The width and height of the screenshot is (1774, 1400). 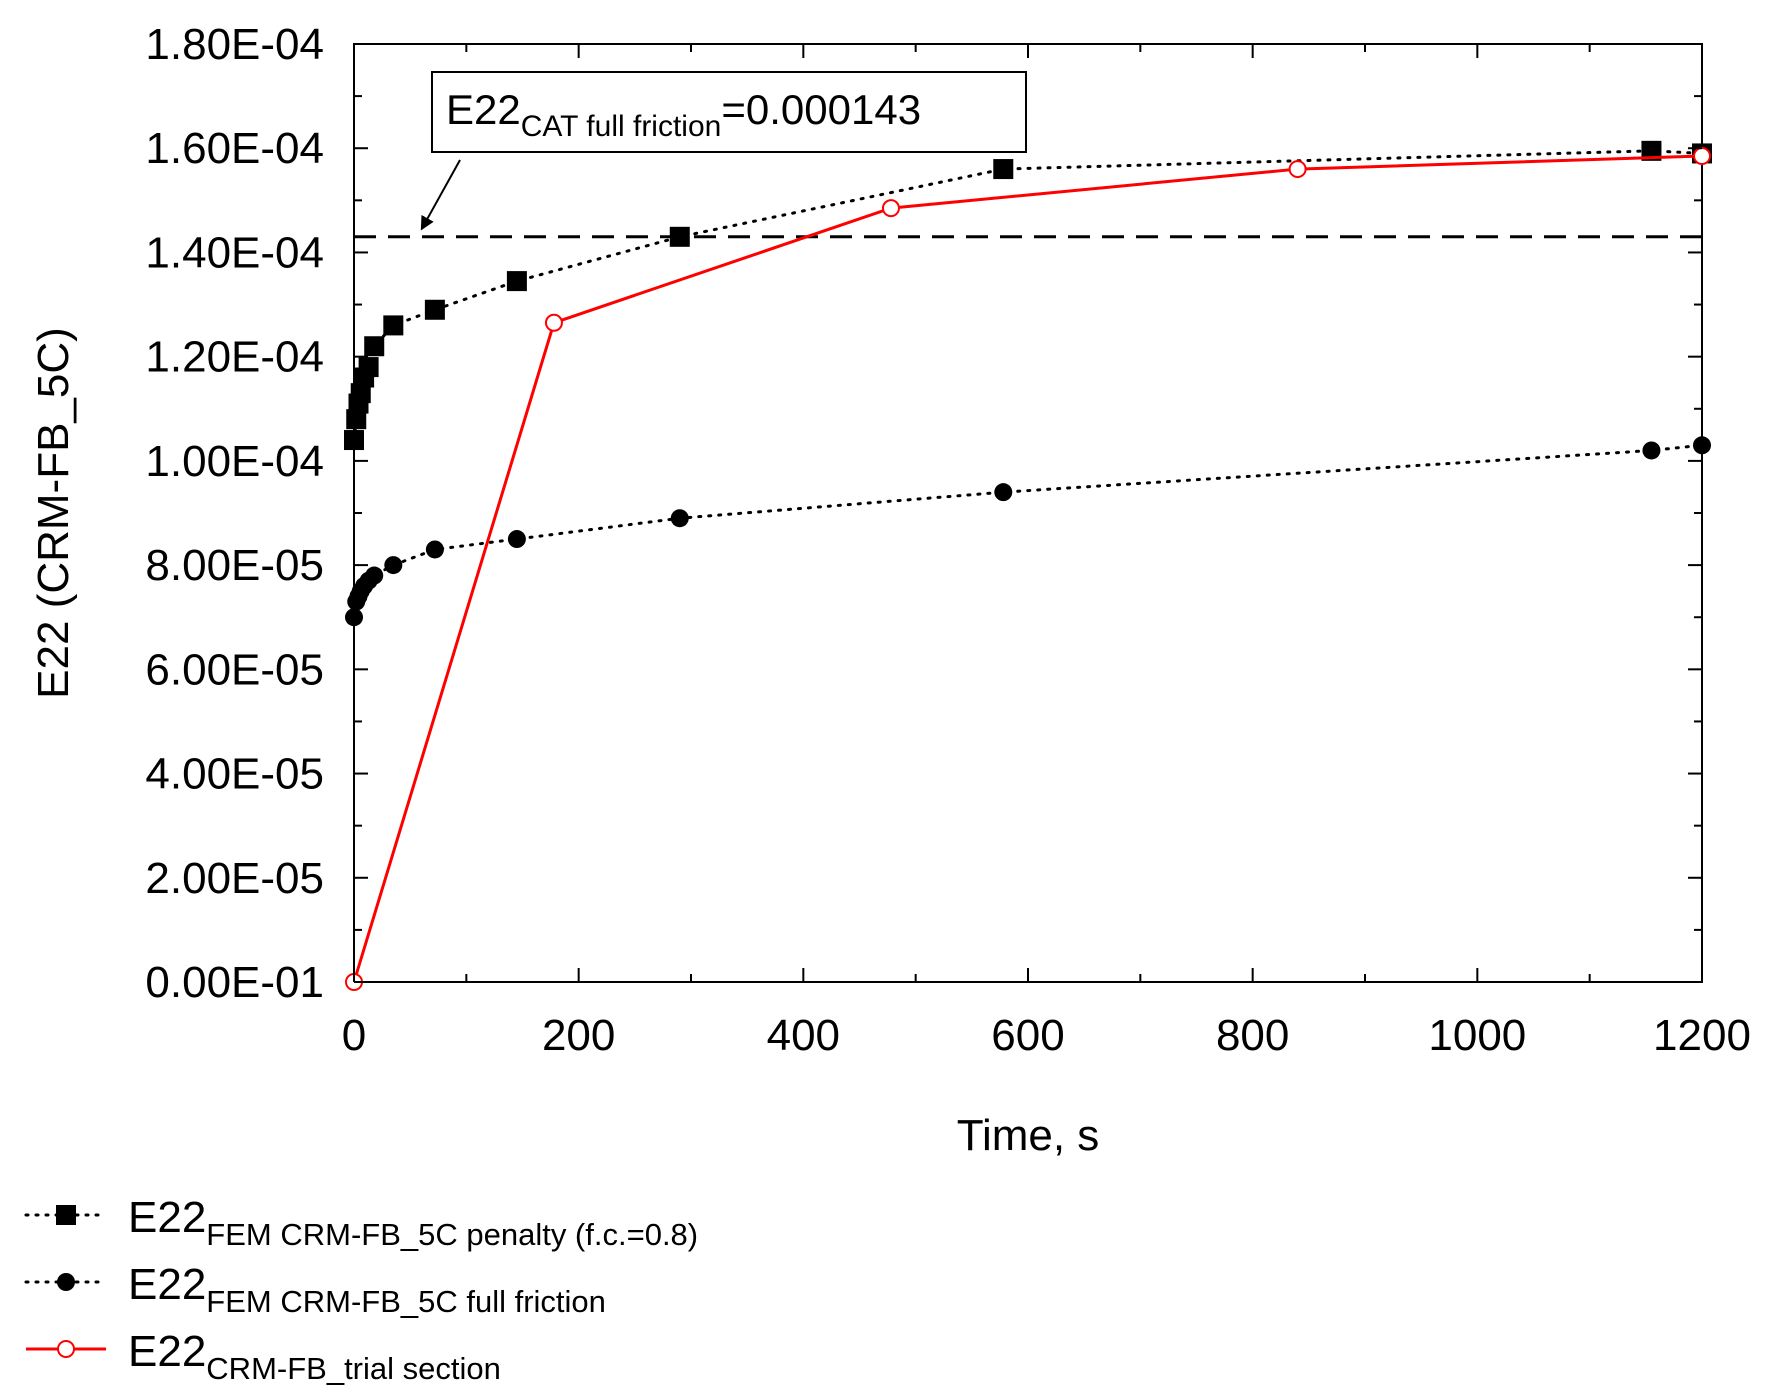 What do you see at coordinates (1252, 1035) in the screenshot?
I see `x-tick-label: 800` at bounding box center [1252, 1035].